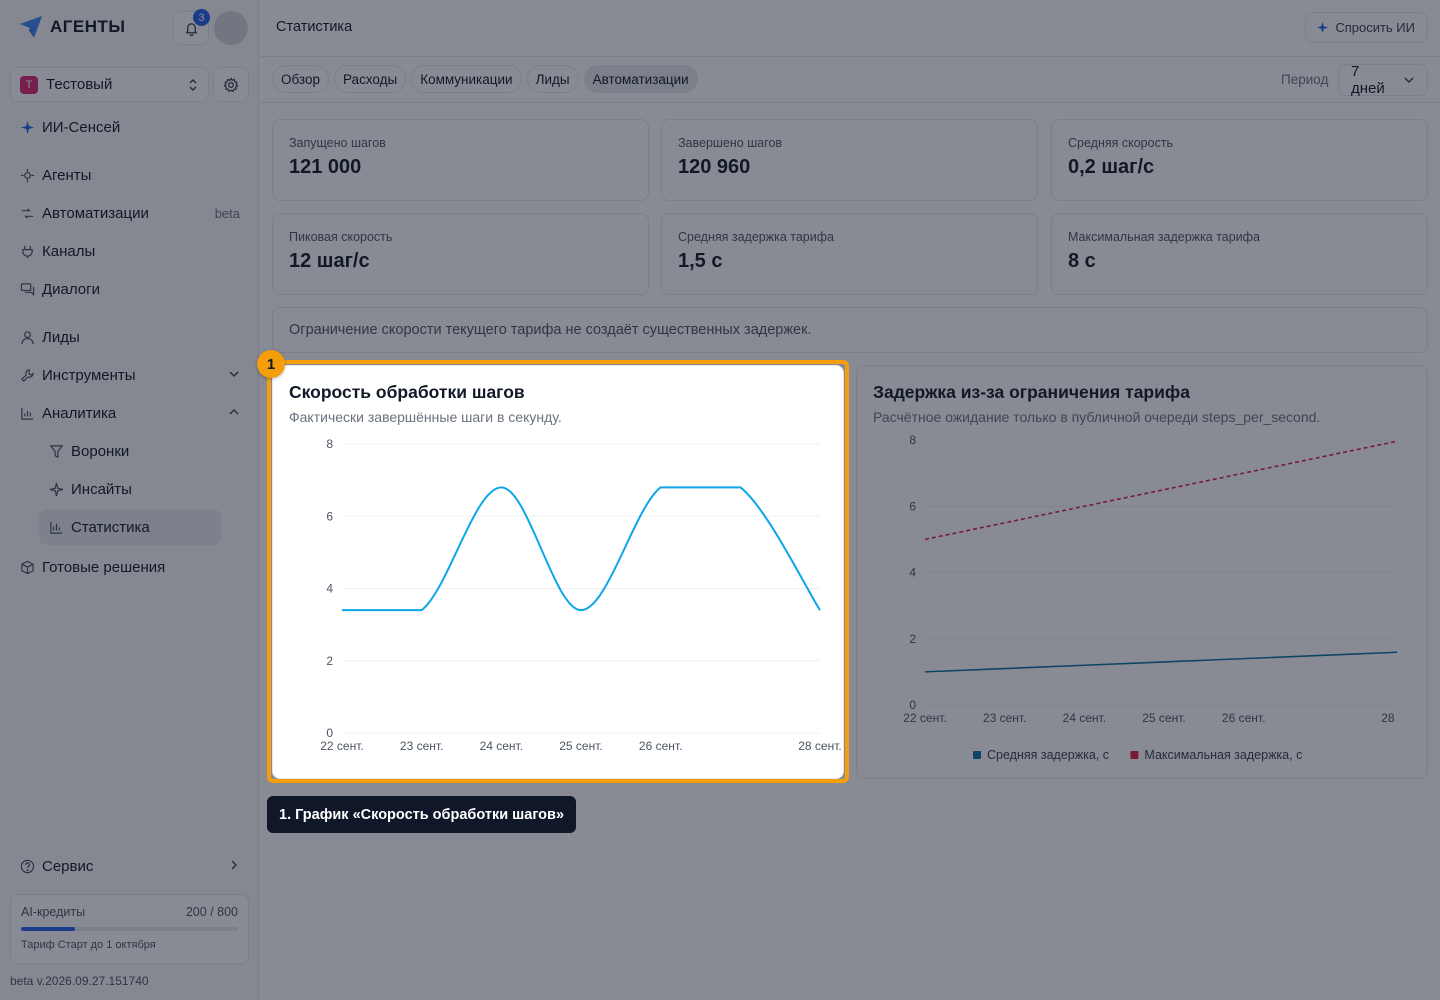  What do you see at coordinates (660, 746) in the screenshot?
I see `x-tick-label: 26 сент.` at bounding box center [660, 746].